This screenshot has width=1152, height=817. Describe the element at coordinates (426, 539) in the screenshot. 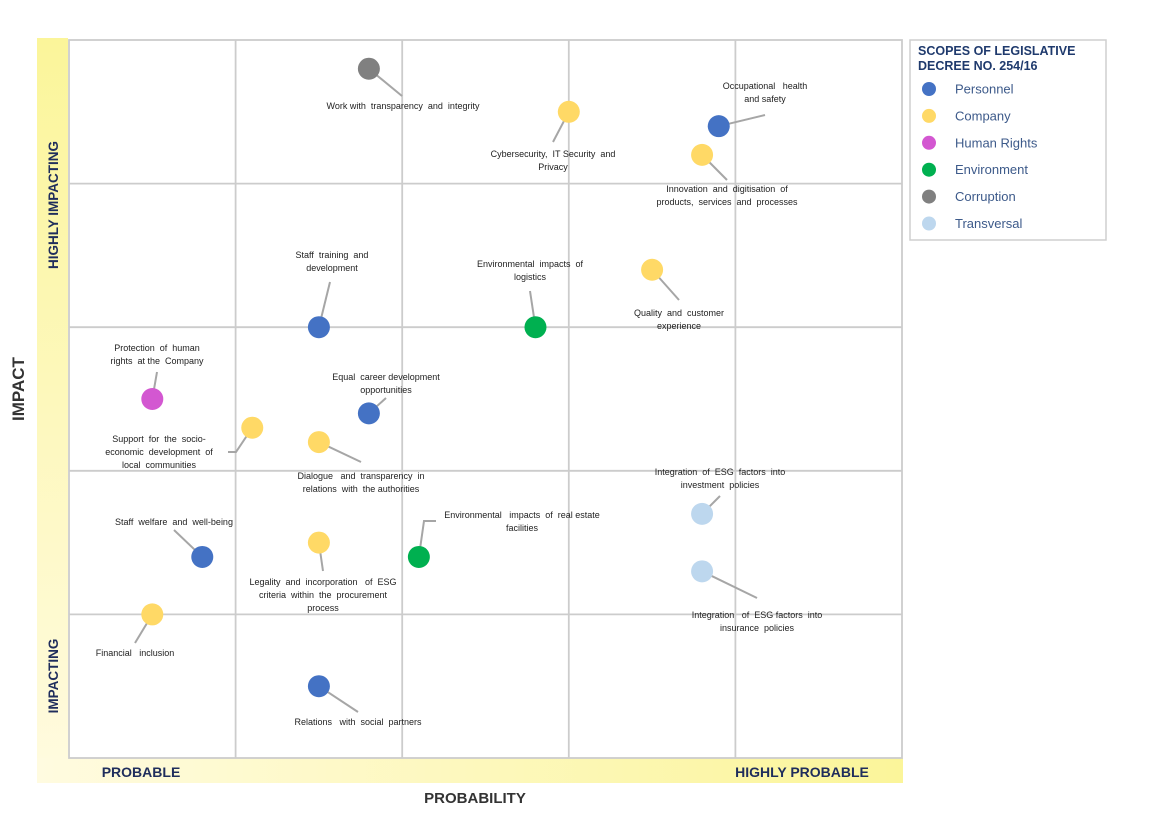

I see `leader-line` at that location.